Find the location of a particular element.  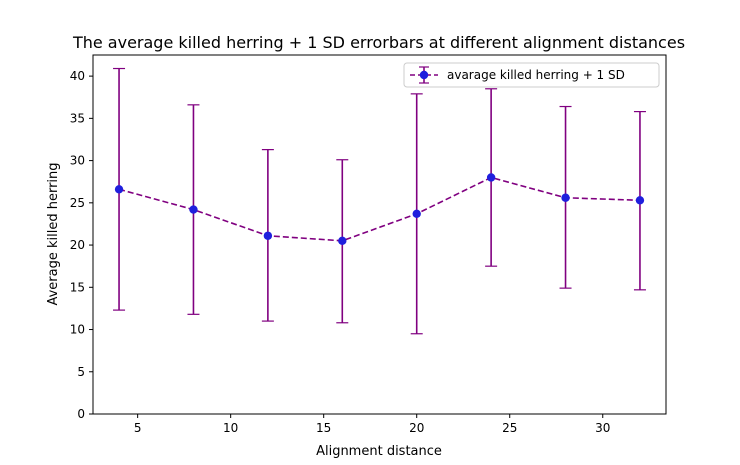

y-tick-label: 0 is located at coordinates (81, 414).